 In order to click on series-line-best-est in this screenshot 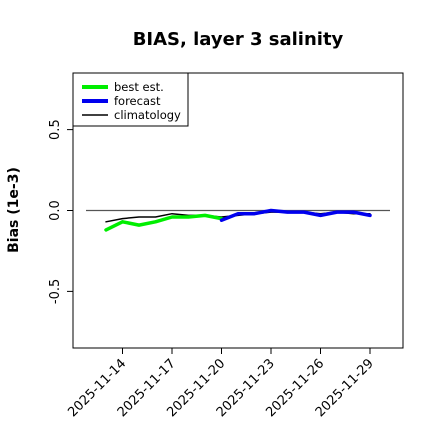, I will do `click(164, 222)`.